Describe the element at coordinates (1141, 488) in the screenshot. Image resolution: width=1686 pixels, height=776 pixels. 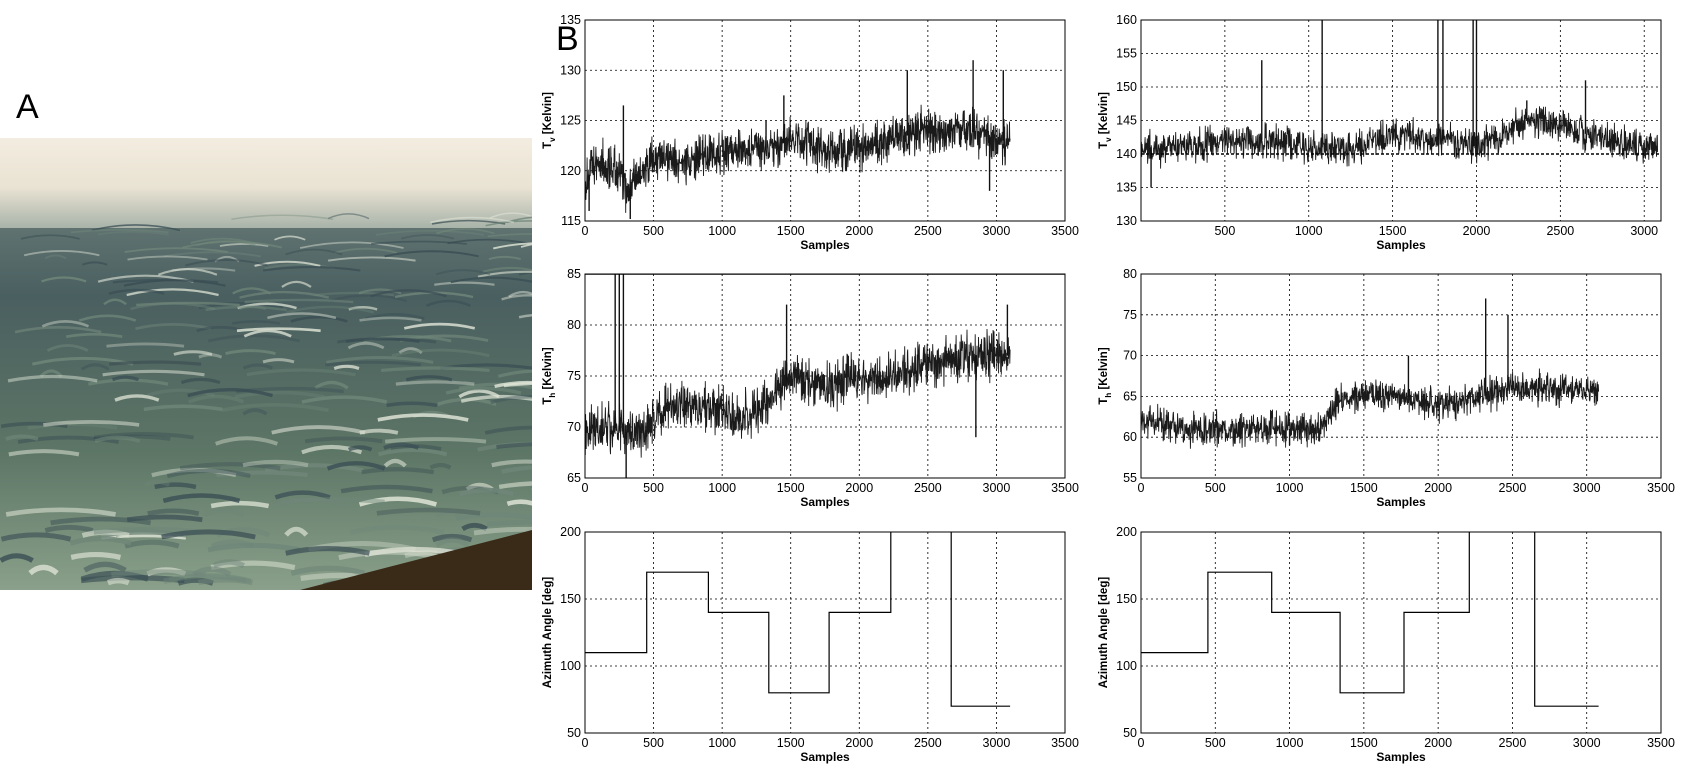
I see `x-tick-label: 0` at that location.